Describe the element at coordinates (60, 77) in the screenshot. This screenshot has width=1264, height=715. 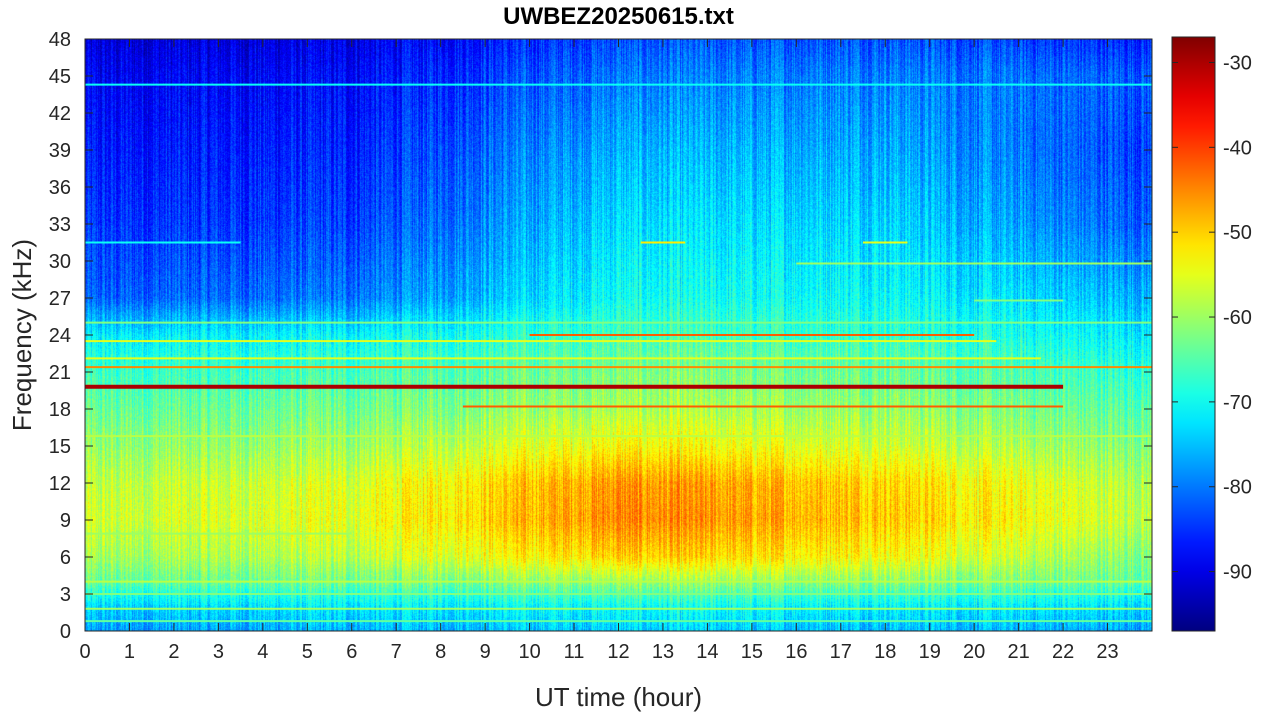
I see `y-tick-label: 45` at that location.